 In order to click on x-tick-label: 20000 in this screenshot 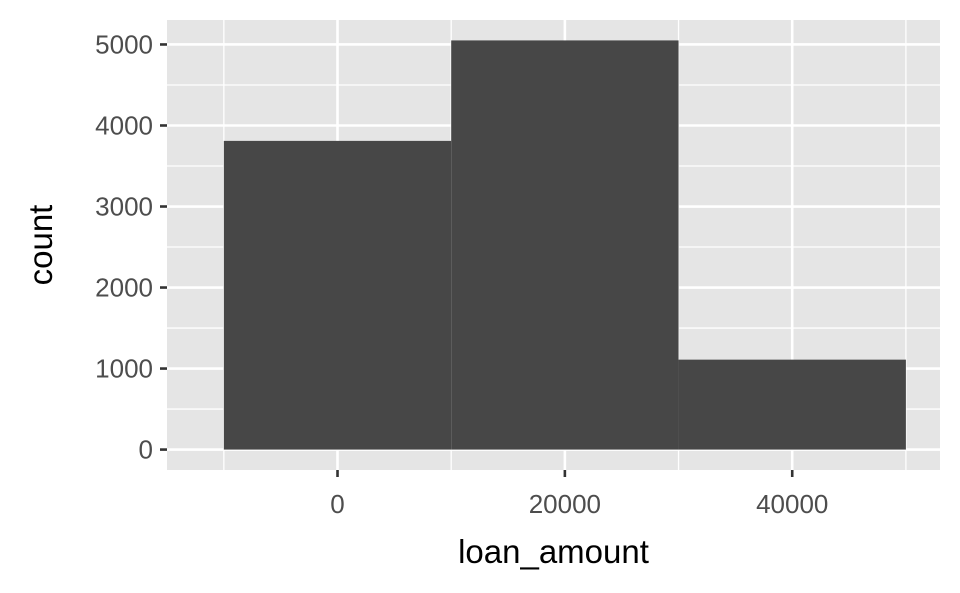, I will do `click(565, 504)`.